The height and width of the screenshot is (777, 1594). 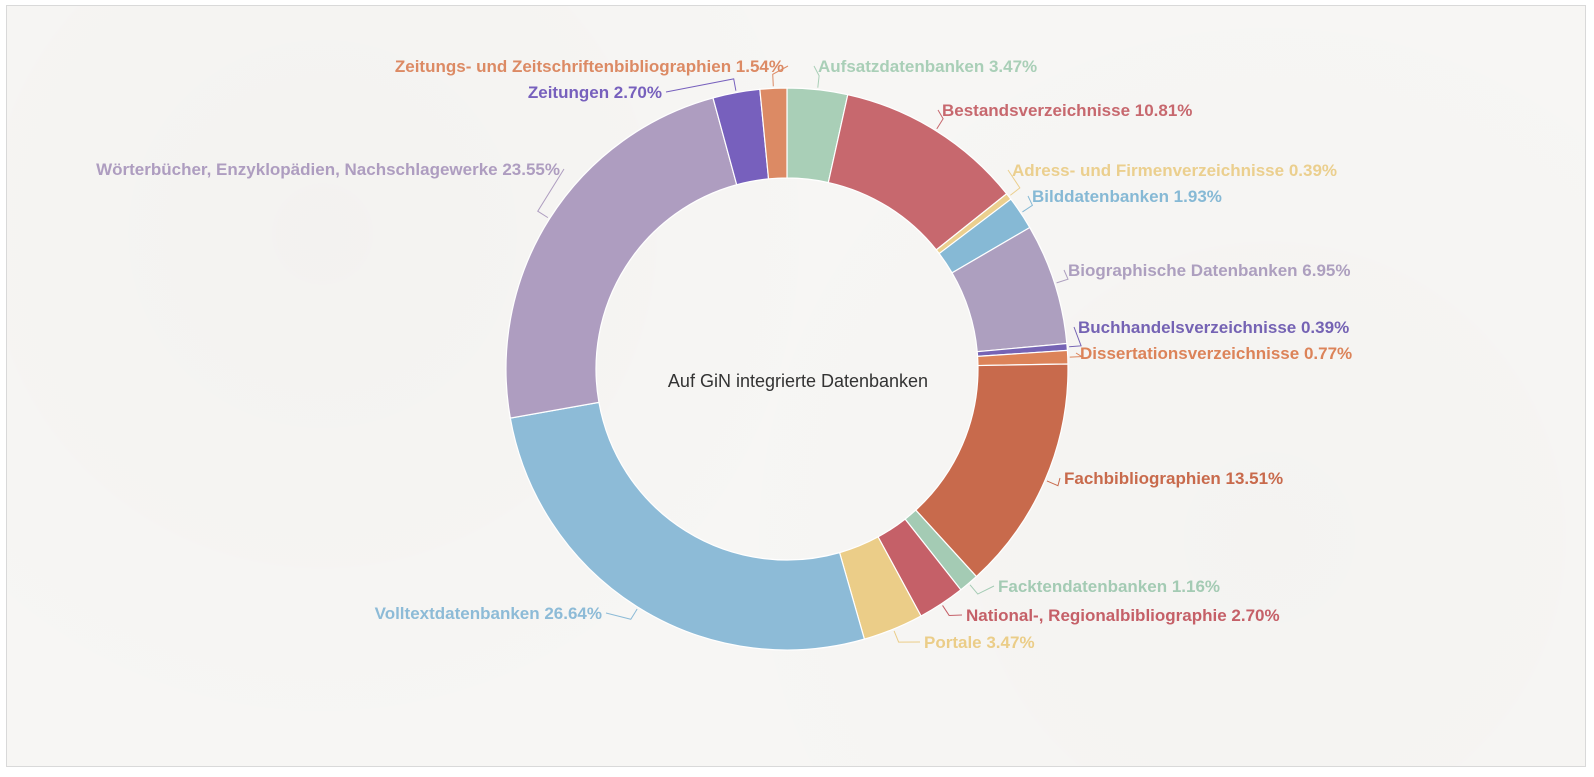 I want to click on slice-label-7: Dissertationsverzeichnisse 0.77%, so click(x=1216, y=353).